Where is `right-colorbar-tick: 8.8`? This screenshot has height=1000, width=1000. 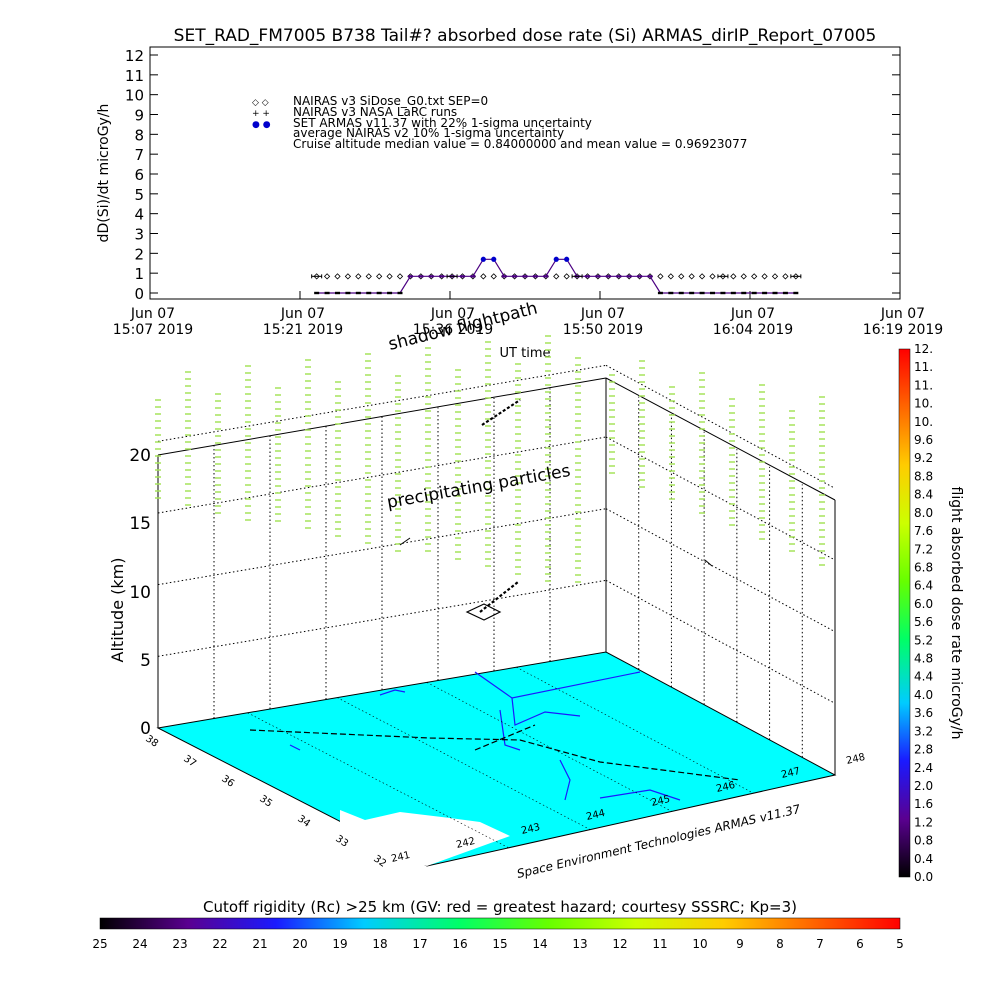 right-colorbar-tick: 8.8 is located at coordinates (923, 476).